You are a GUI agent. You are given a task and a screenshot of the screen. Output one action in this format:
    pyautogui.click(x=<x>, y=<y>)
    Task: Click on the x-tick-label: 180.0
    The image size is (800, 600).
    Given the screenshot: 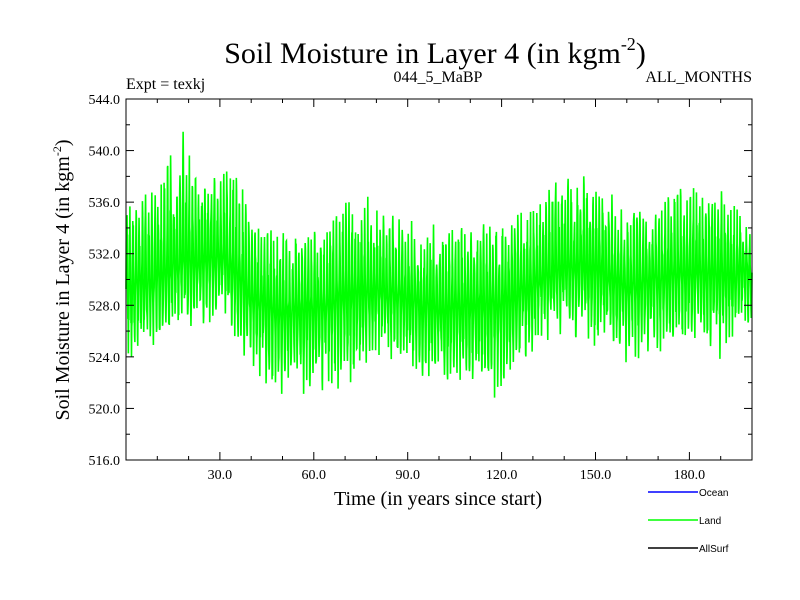 What is the action you would take?
    pyautogui.click(x=690, y=475)
    